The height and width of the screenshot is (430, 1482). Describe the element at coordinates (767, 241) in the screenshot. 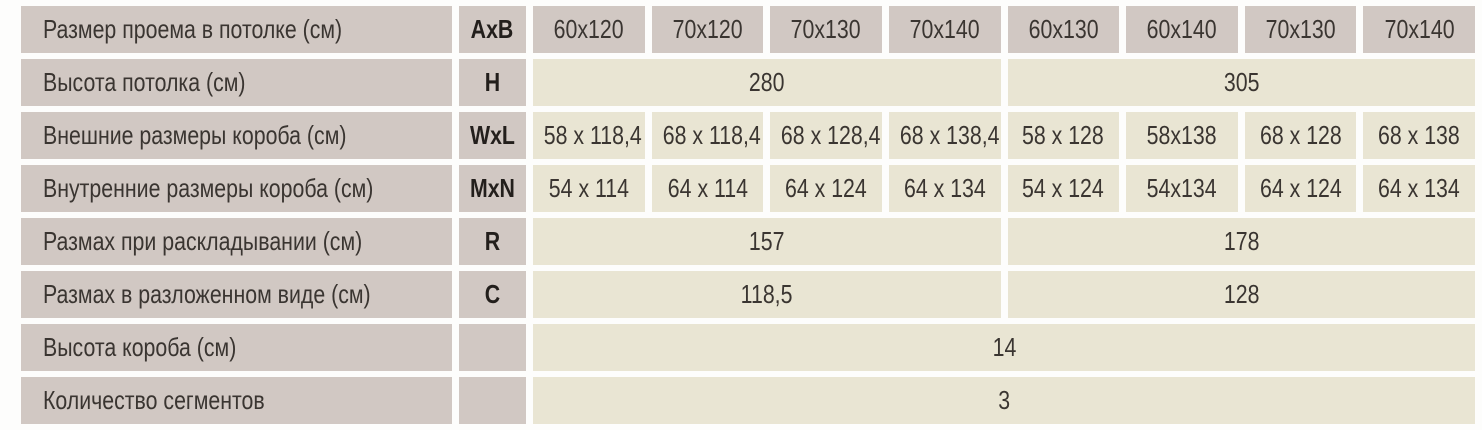

I see `value-cell: 157` at that location.